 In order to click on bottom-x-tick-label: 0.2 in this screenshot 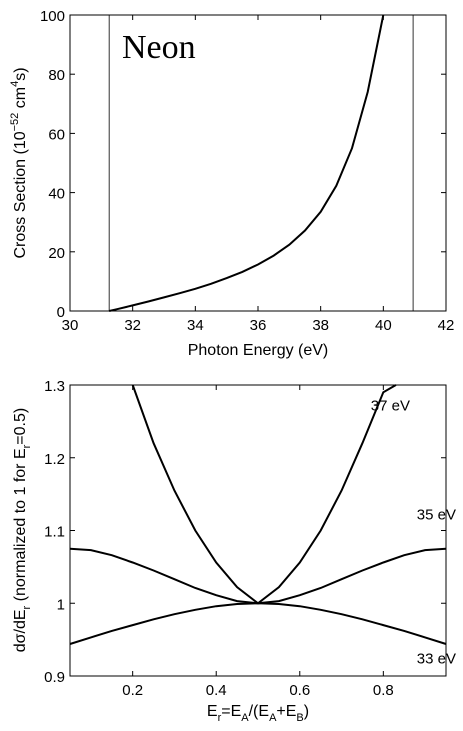, I will do `click(132, 690)`.